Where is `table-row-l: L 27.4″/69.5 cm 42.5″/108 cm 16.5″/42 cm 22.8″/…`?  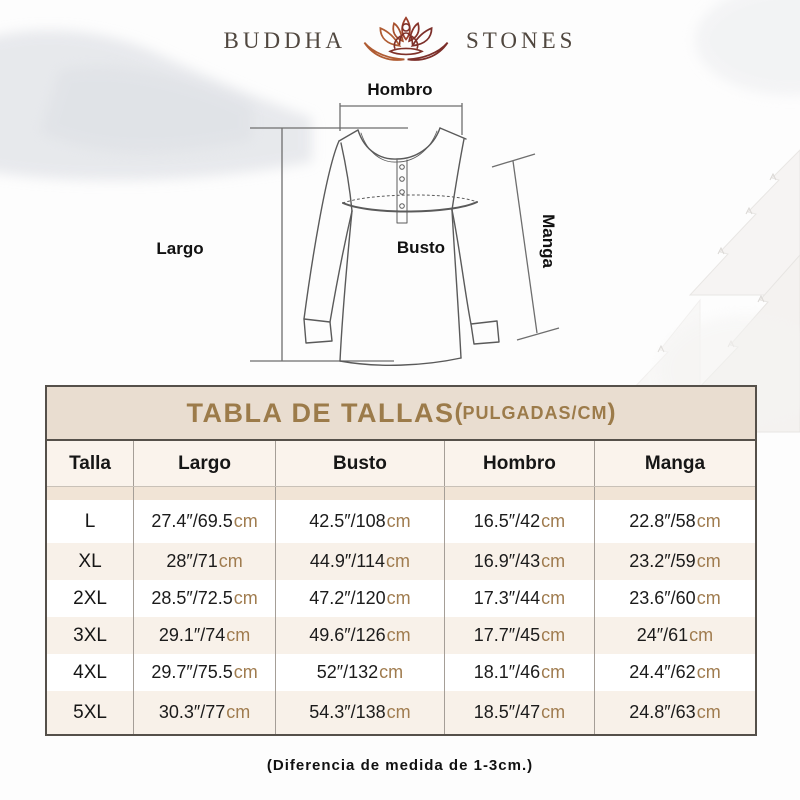 table-row-l: L 27.4″/69.5 cm 42.5″/108 cm 16.5″/42 cm 22.8″/… is located at coordinates (401, 521).